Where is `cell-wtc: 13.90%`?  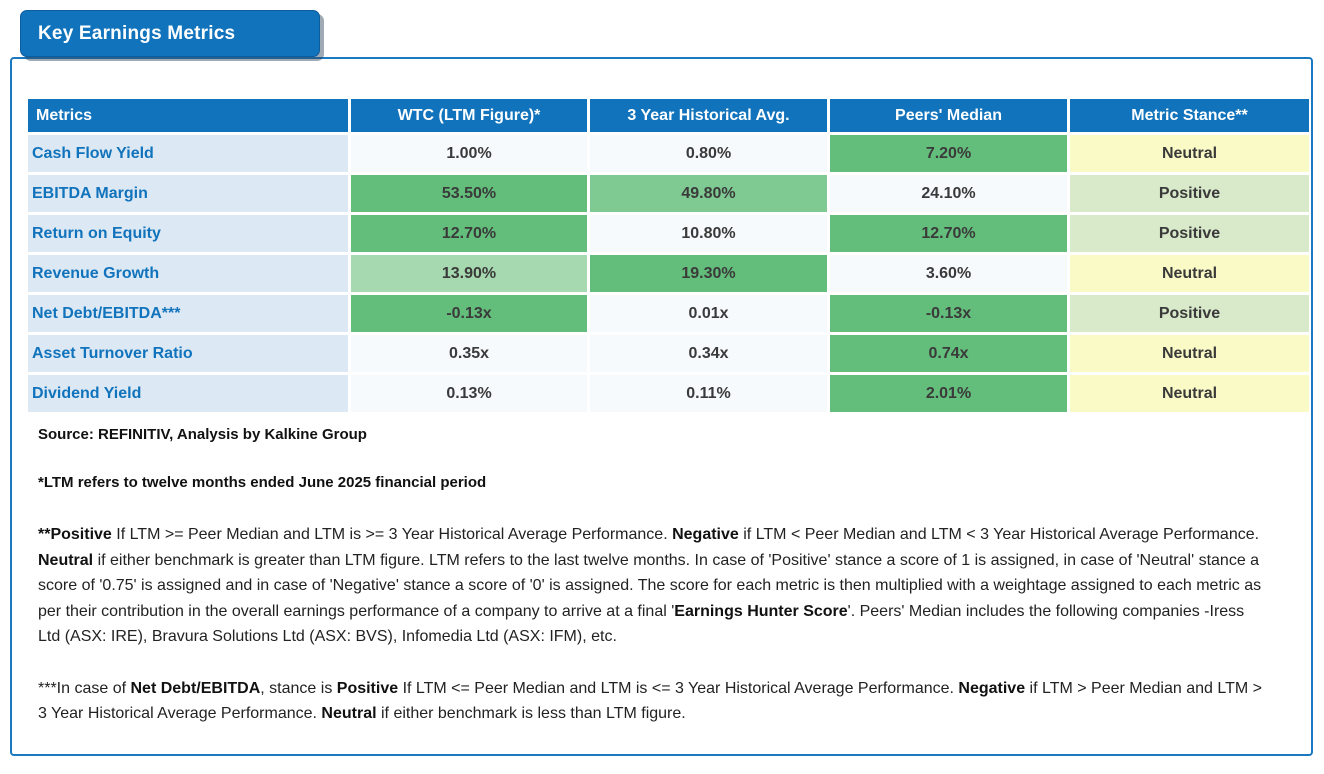 cell-wtc: 13.90% is located at coordinates (469, 273).